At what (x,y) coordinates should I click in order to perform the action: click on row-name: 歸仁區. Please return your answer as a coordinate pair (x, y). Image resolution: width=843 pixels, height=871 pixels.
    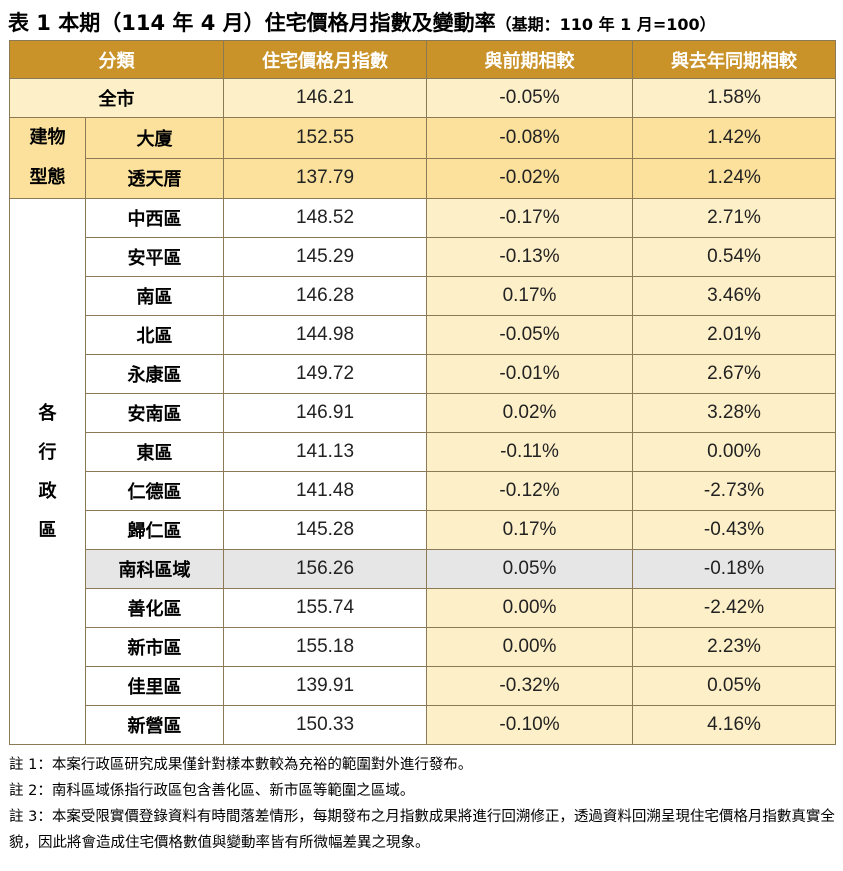
    Looking at the image, I should click on (154, 530).